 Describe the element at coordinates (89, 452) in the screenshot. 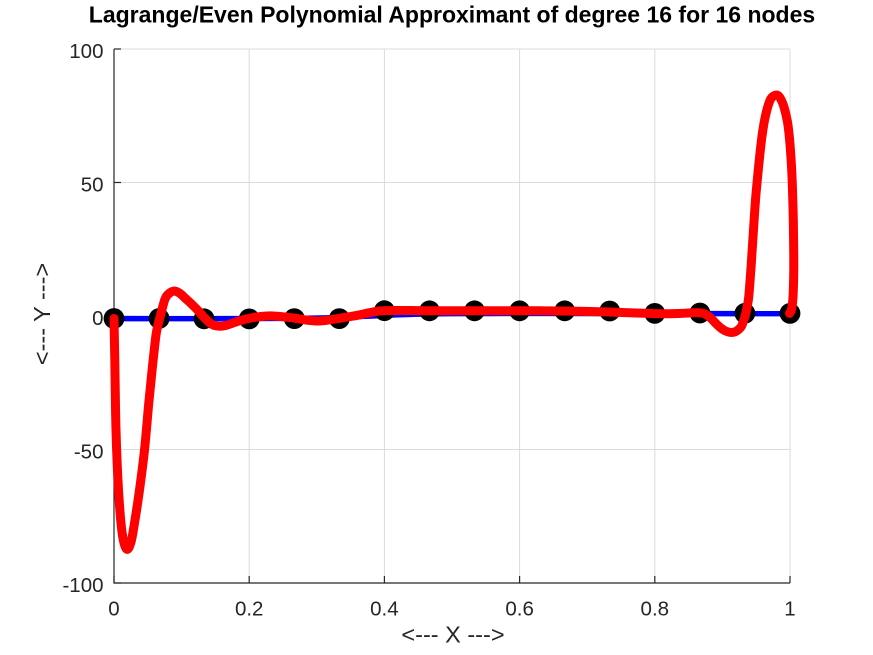

I see `svg-text: -50` at that location.